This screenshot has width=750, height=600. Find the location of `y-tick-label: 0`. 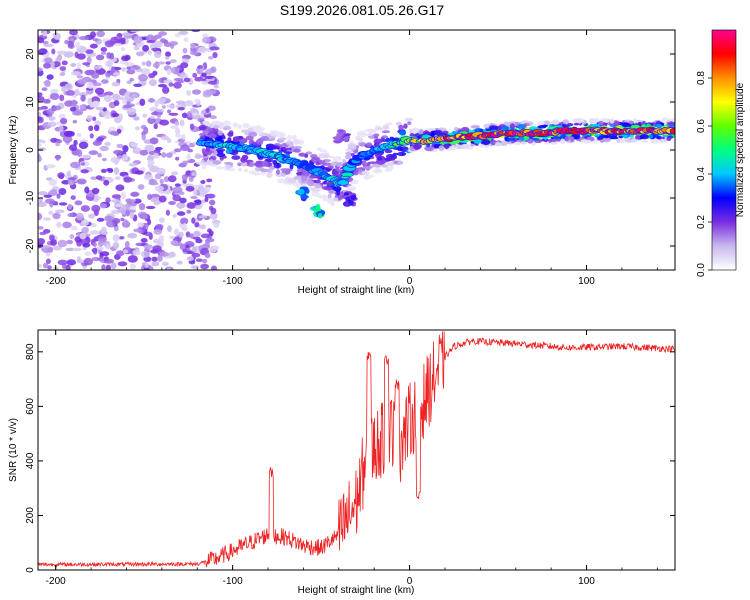

y-tick-label: 0 is located at coordinates (30, 570).